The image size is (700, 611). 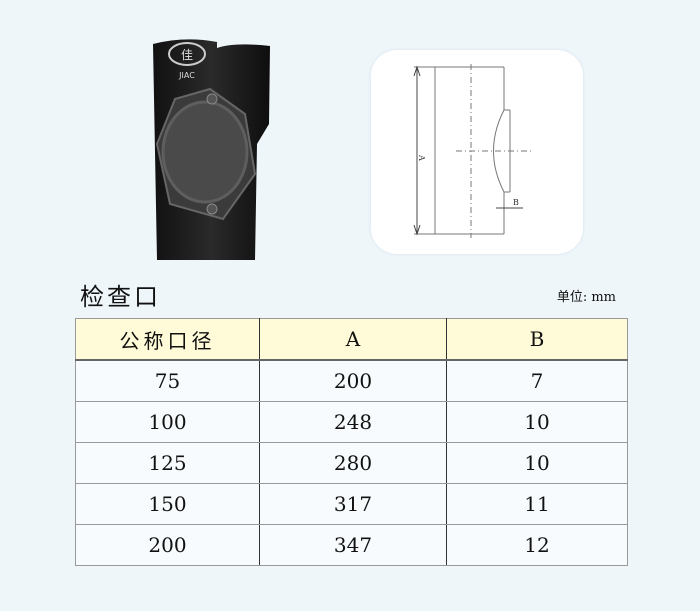 I want to click on cell: 11, so click(x=537, y=504).